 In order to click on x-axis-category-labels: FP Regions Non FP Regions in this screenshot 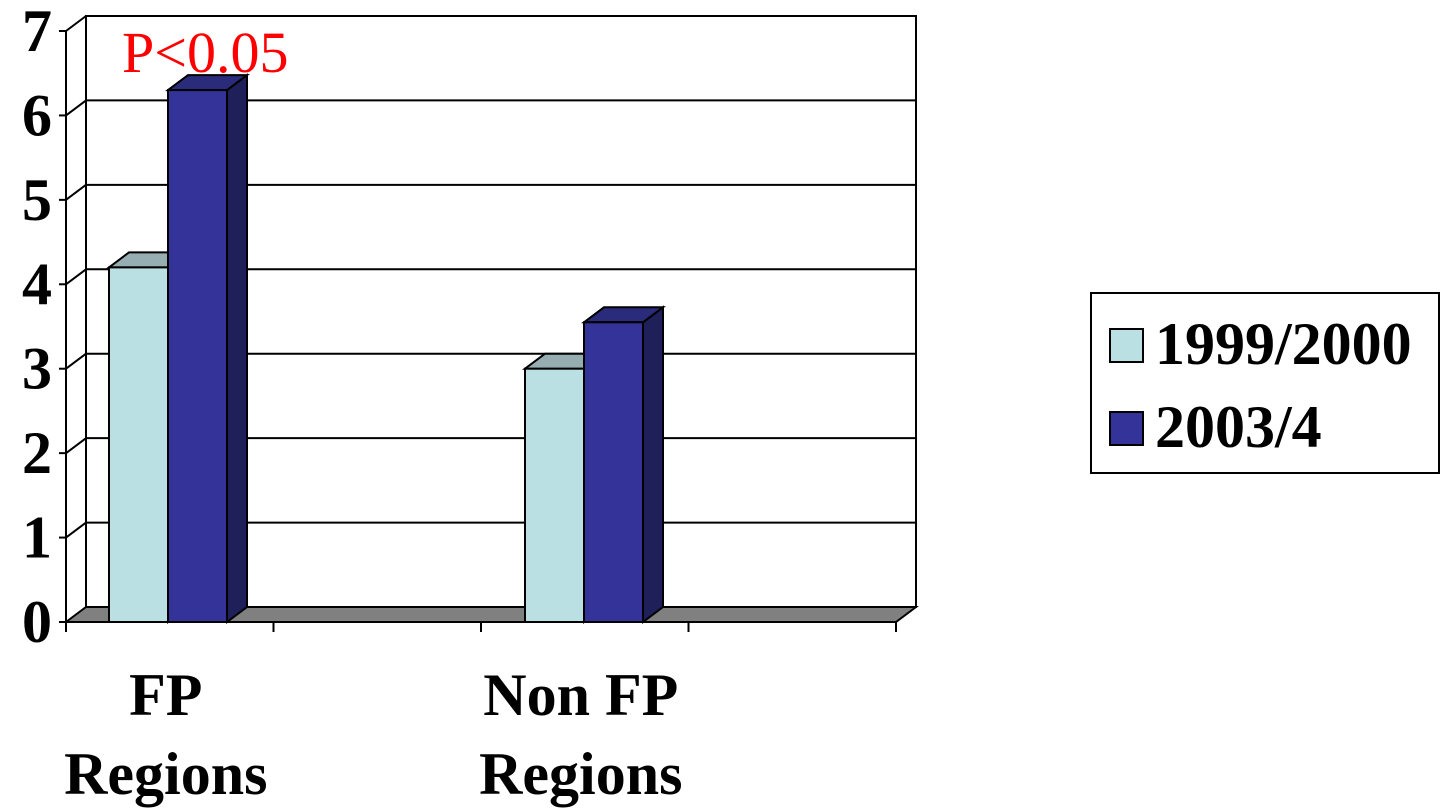, I will do `click(373, 734)`.